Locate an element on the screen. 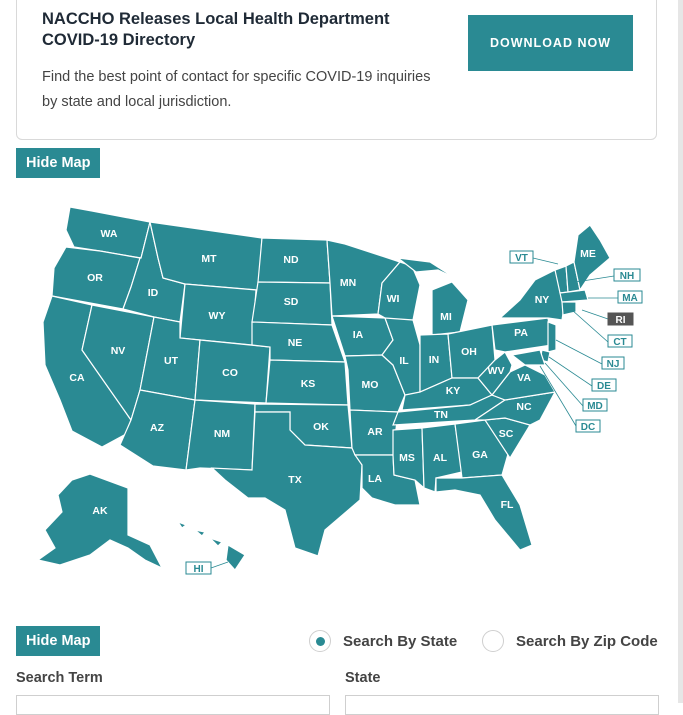 The height and width of the screenshot is (715, 683). download-now-button: DOWNLOAD NOW is located at coordinates (550, 43).